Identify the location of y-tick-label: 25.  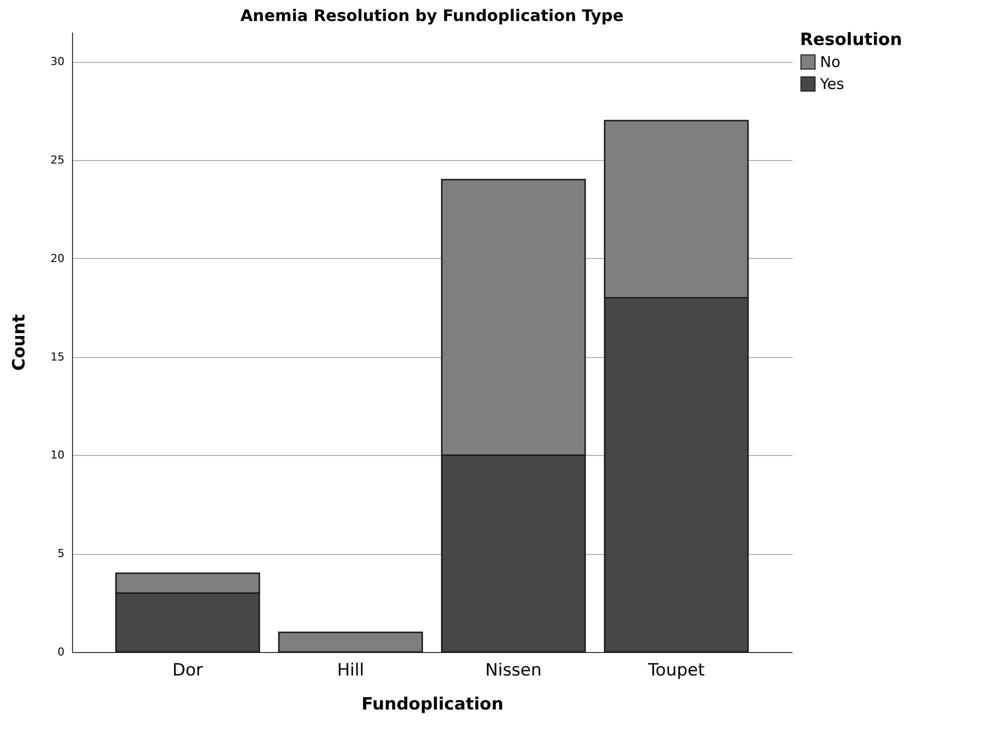
(57, 159).